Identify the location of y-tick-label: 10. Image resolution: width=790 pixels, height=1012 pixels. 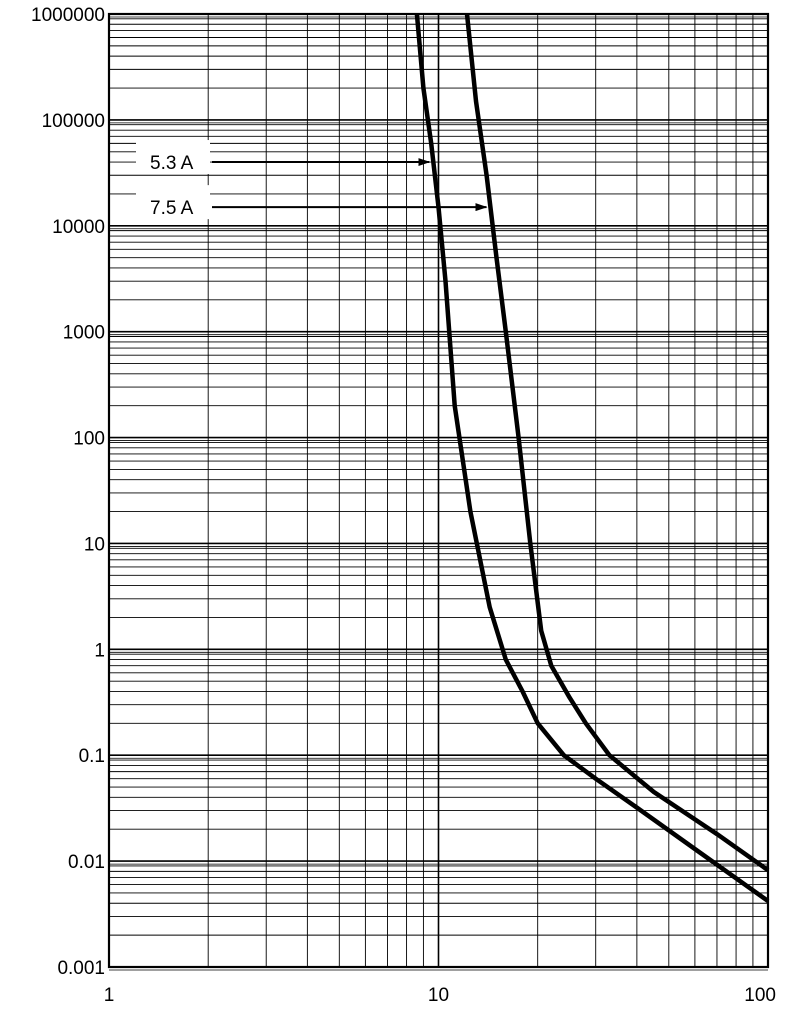
(94, 544).